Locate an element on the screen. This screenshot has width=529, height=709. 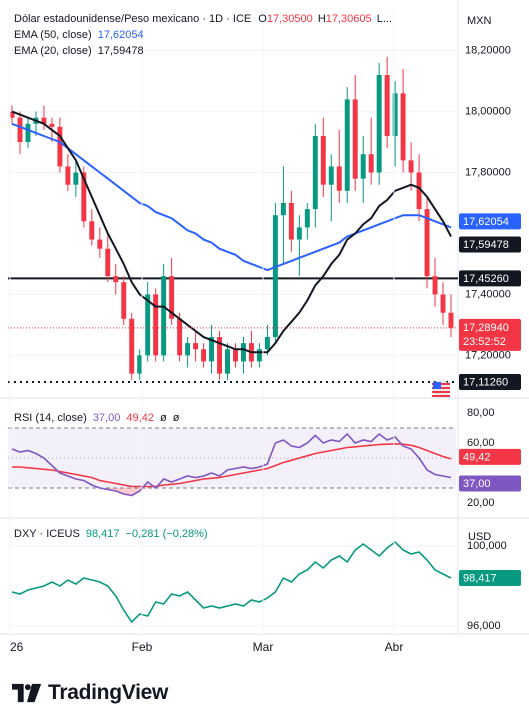
countdown-tag: 23:52:52 is located at coordinates (484, 342).